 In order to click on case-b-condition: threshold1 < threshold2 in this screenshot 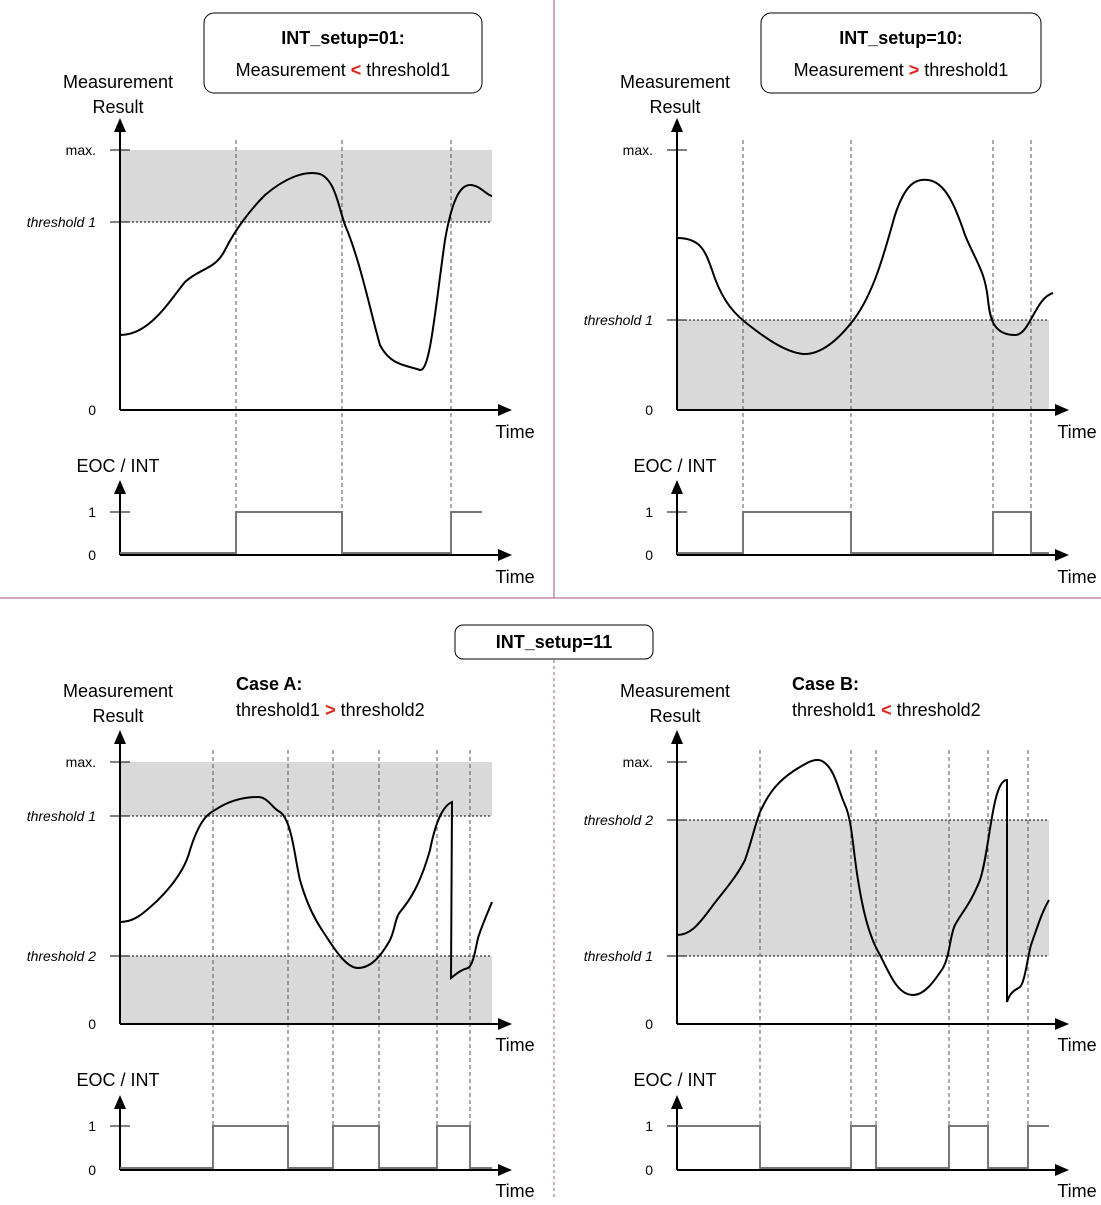, I will do `click(886, 710)`.